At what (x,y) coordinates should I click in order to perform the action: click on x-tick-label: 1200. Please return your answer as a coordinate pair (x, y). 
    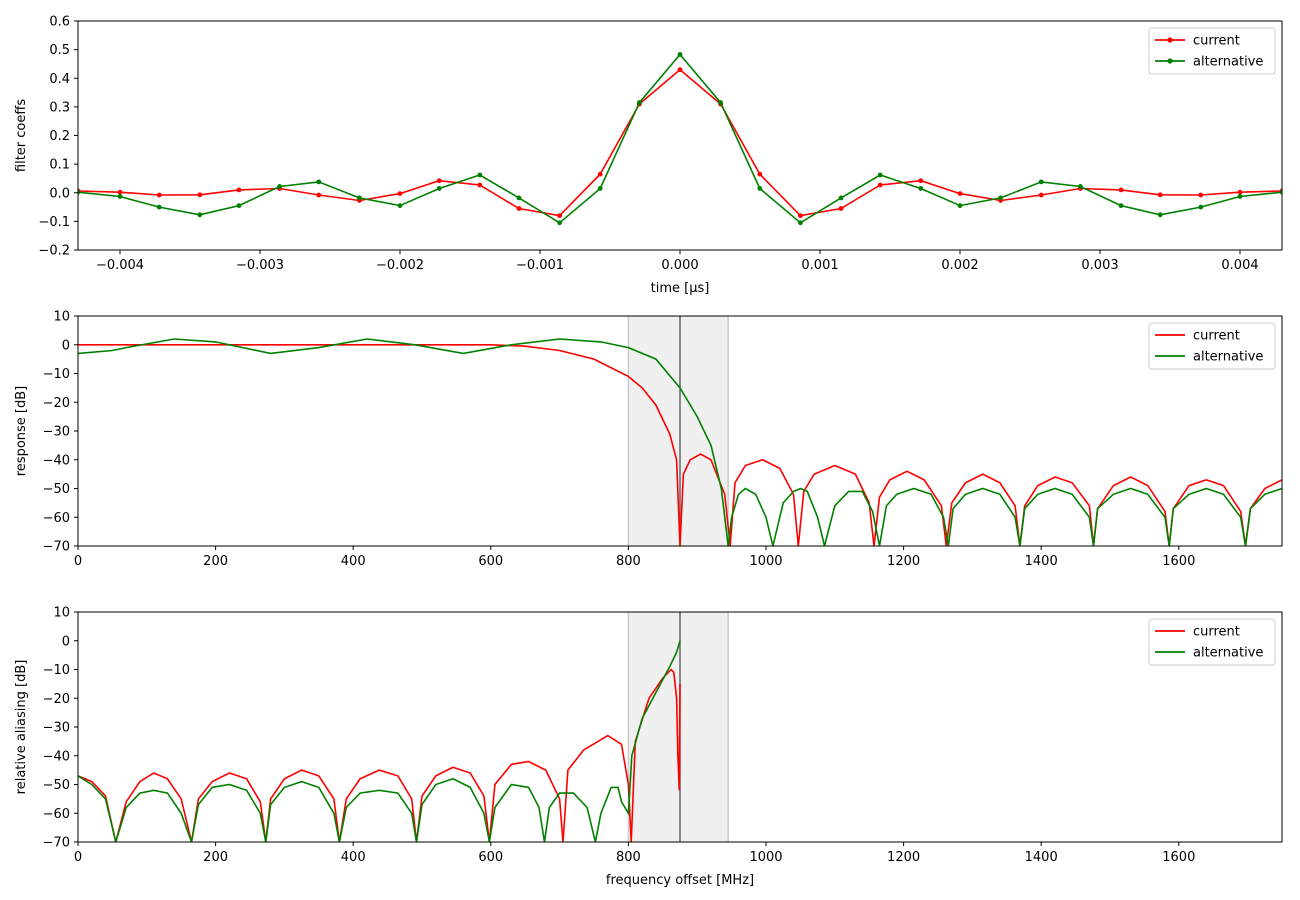
    Looking at the image, I should click on (903, 857).